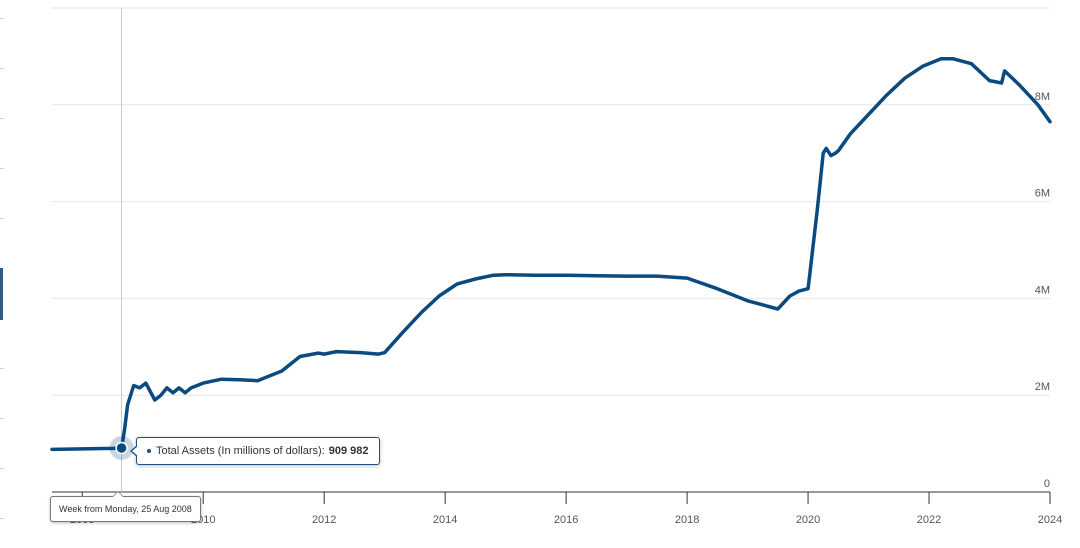 The width and height of the screenshot is (1080, 548). I want to click on tooltip-value: 909 982, so click(348, 451).